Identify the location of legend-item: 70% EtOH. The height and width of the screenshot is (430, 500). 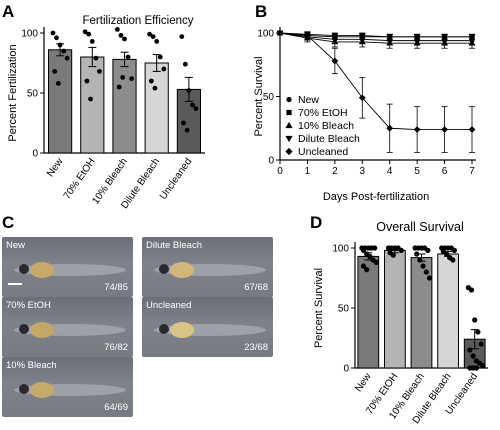
(317, 113).